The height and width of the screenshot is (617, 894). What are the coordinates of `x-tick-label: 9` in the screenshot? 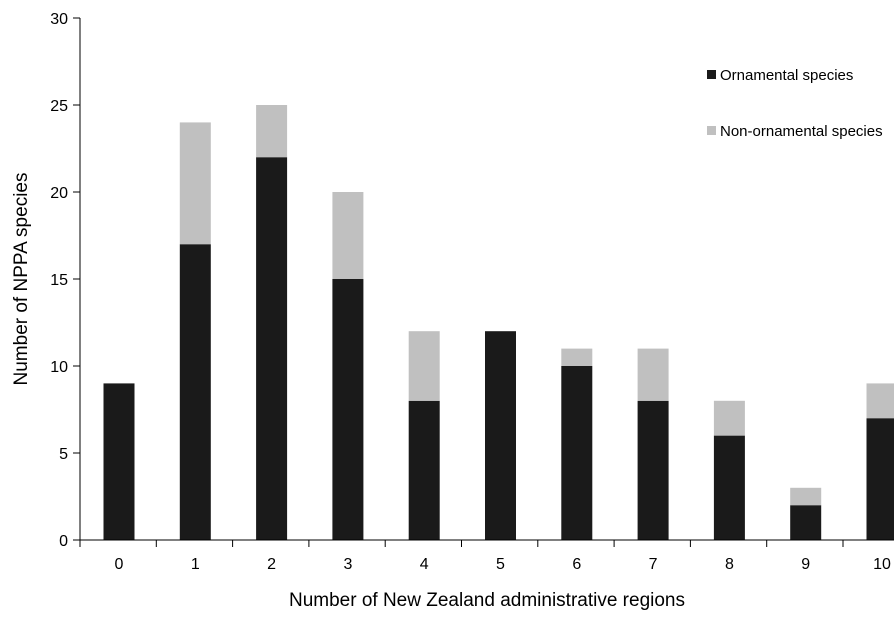 It's located at (805, 564).